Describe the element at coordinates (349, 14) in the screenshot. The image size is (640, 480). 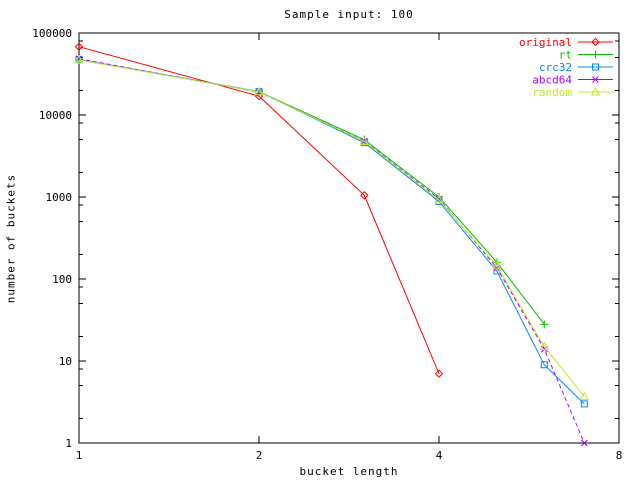
I see `chart-title: Sample input: 100` at that location.